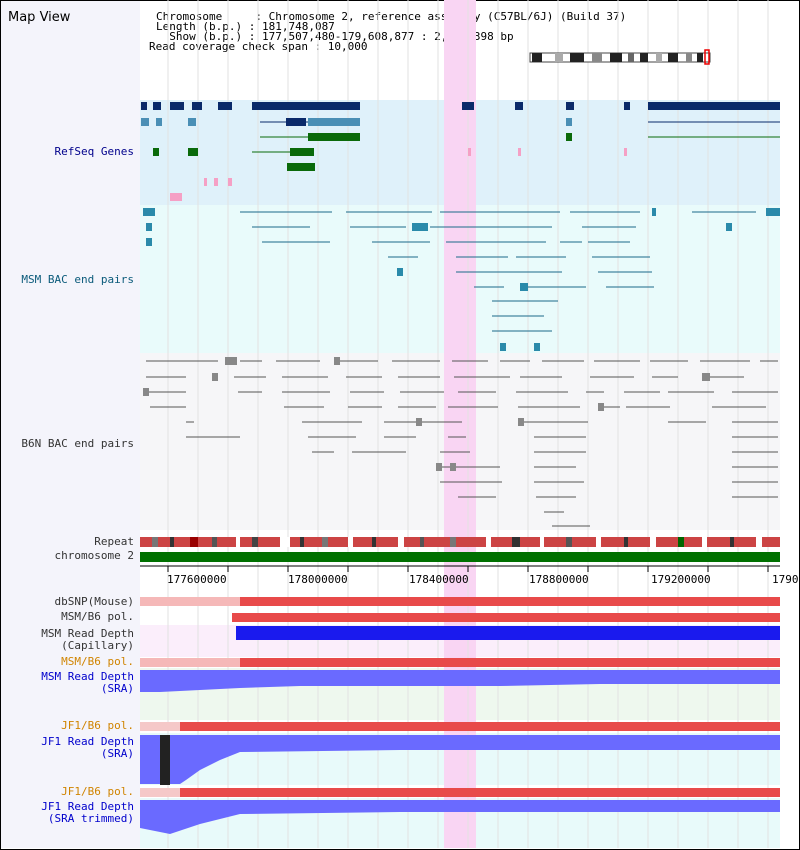 The height and width of the screenshot is (850, 800). I want to click on jf1-read-depth-trim-bars, so click(460, 817).